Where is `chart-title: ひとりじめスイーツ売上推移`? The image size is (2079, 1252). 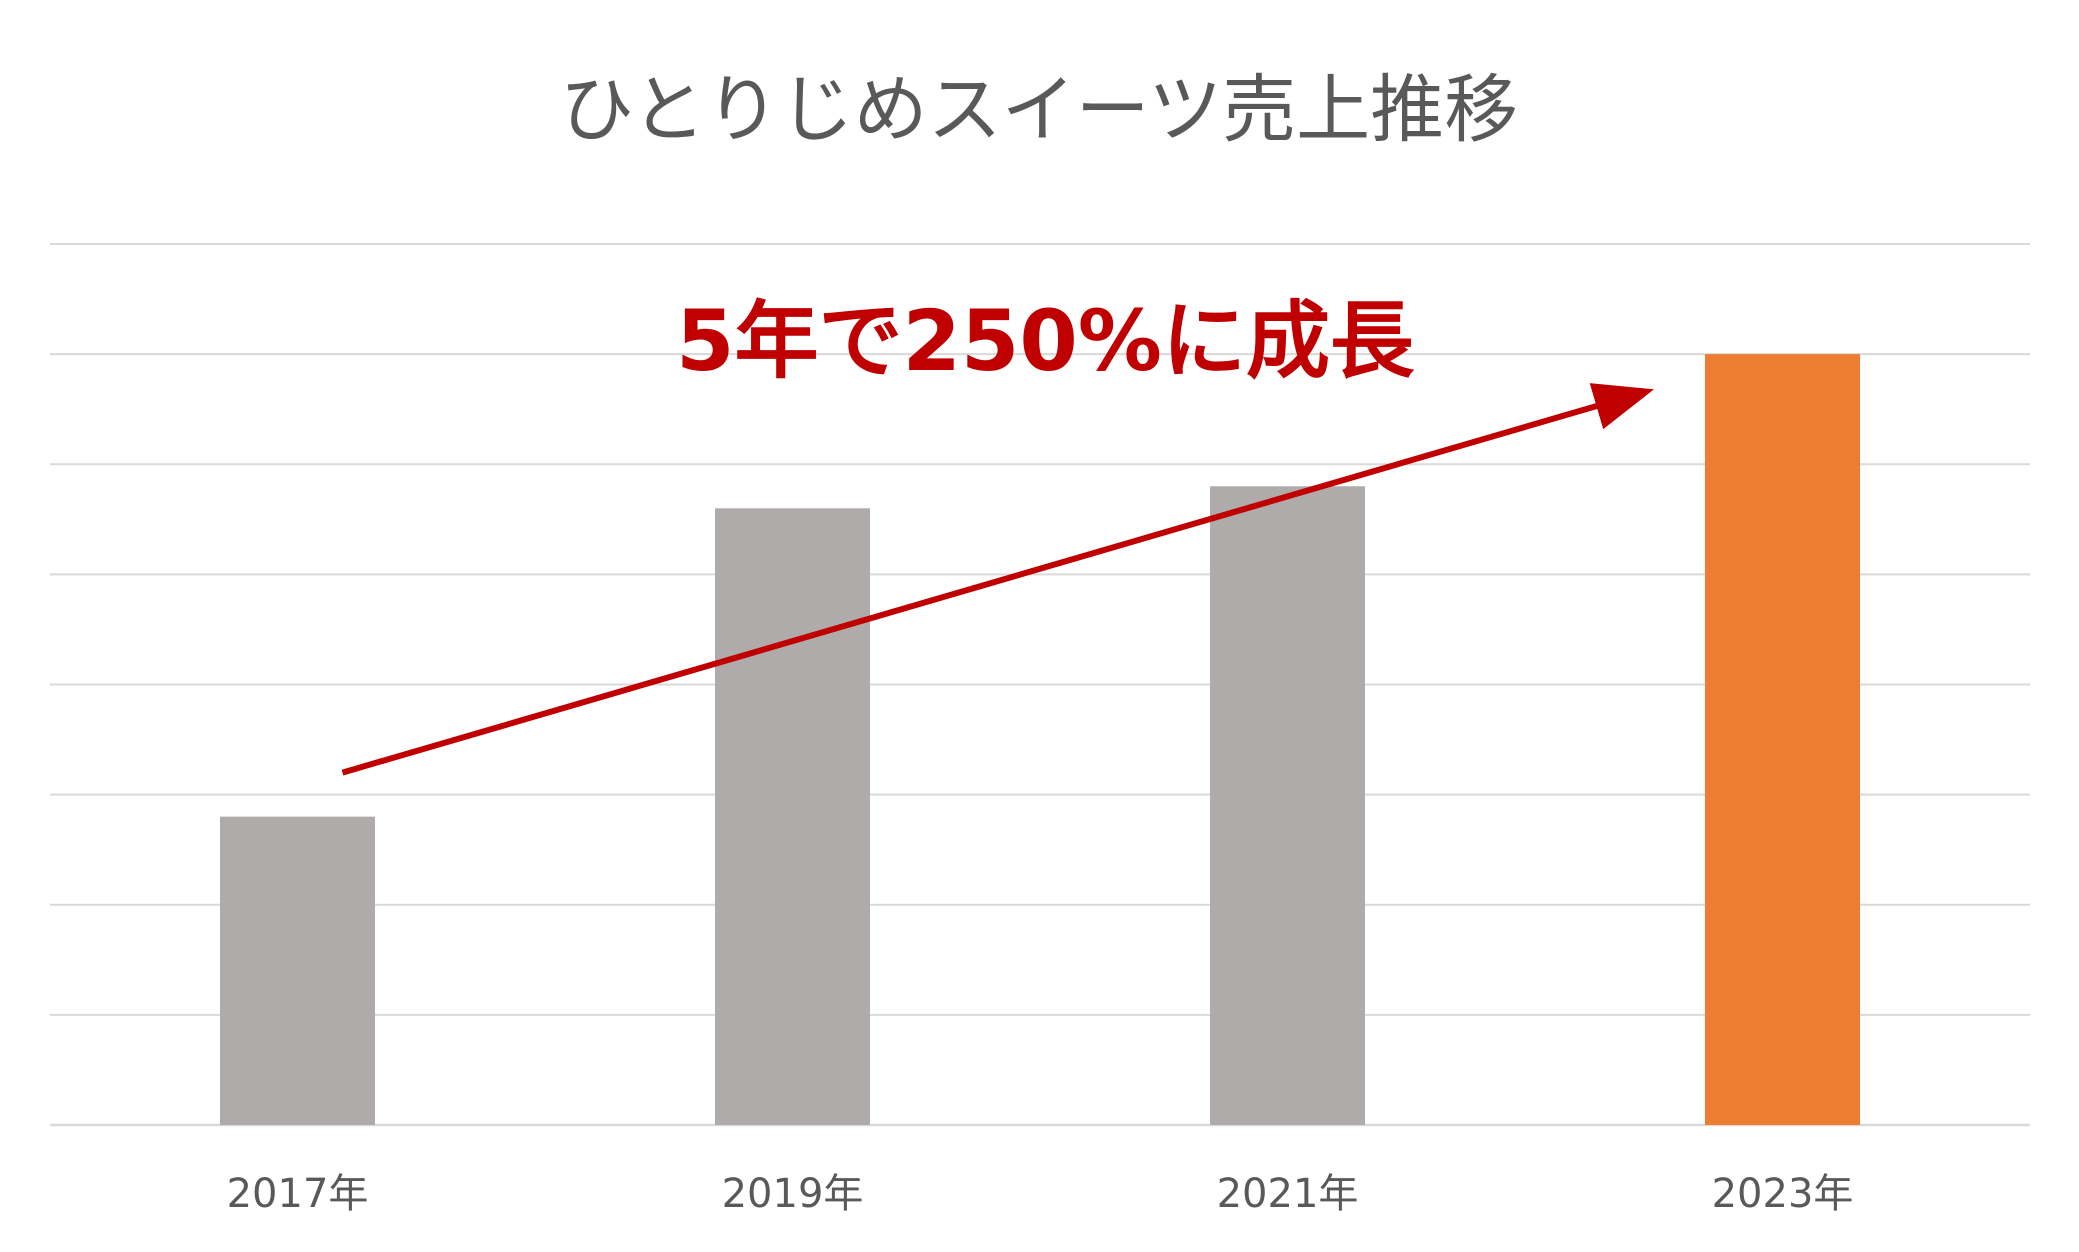
chart-title: ひとりじめスイーツ売上推移 is located at coordinates (1039, 110).